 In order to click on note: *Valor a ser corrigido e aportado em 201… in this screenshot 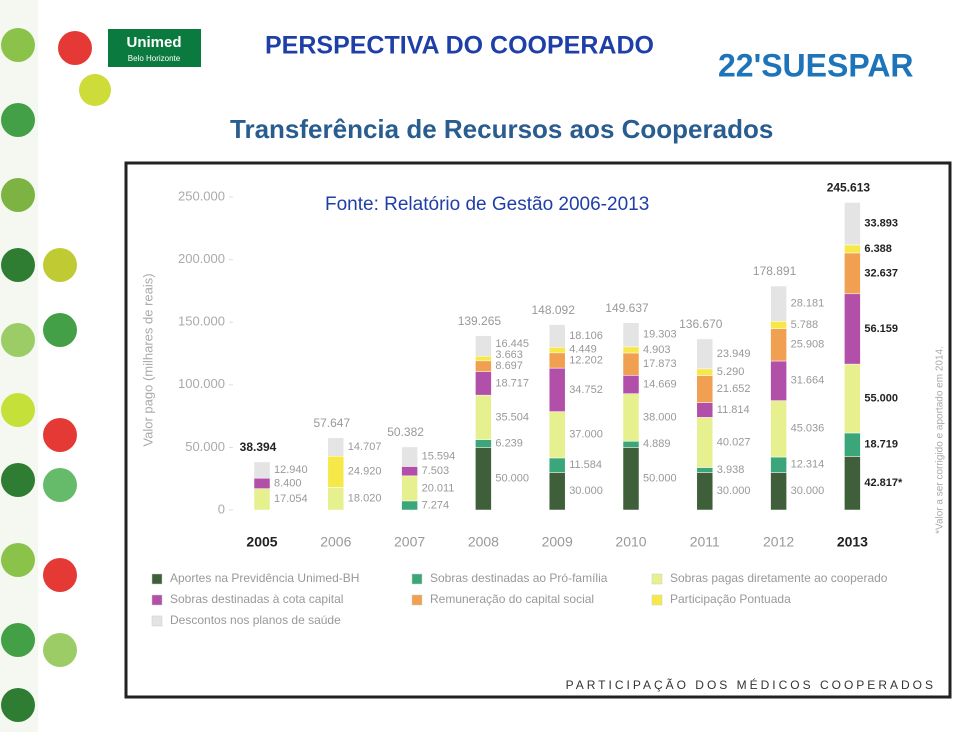, I will do `click(940, 440)`.